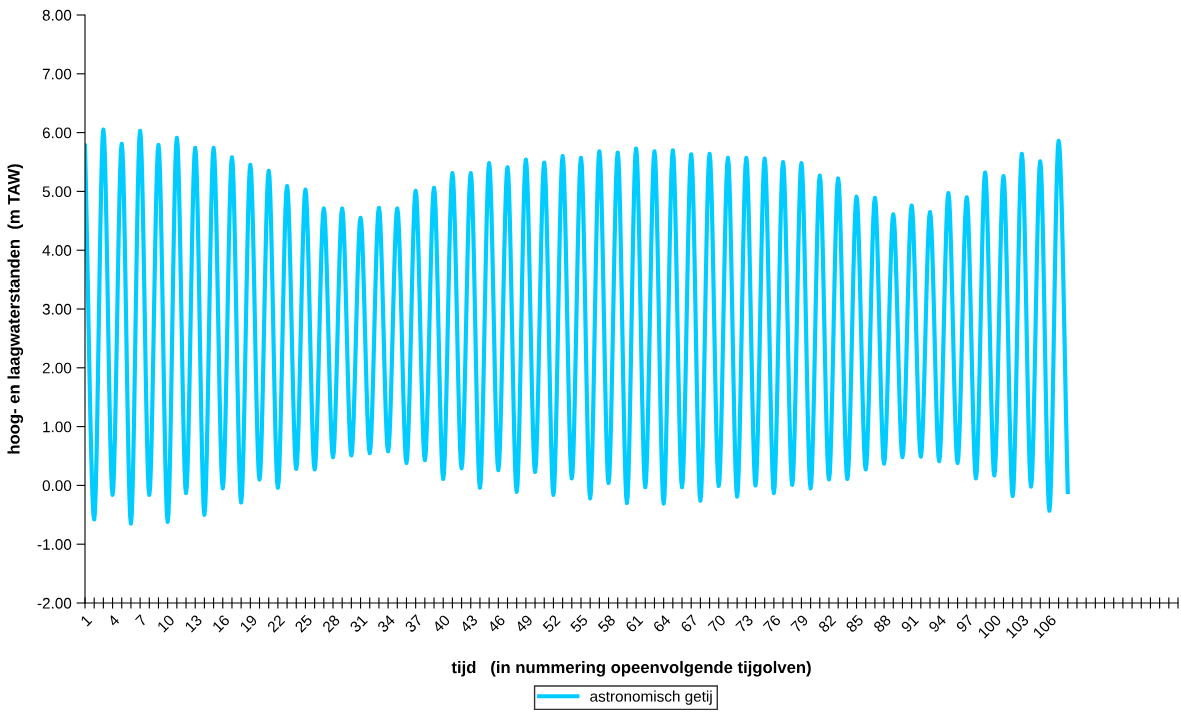 This screenshot has height=717, width=1181. What do you see at coordinates (634, 623) in the screenshot?
I see `x-tick-label: 61` at bounding box center [634, 623].